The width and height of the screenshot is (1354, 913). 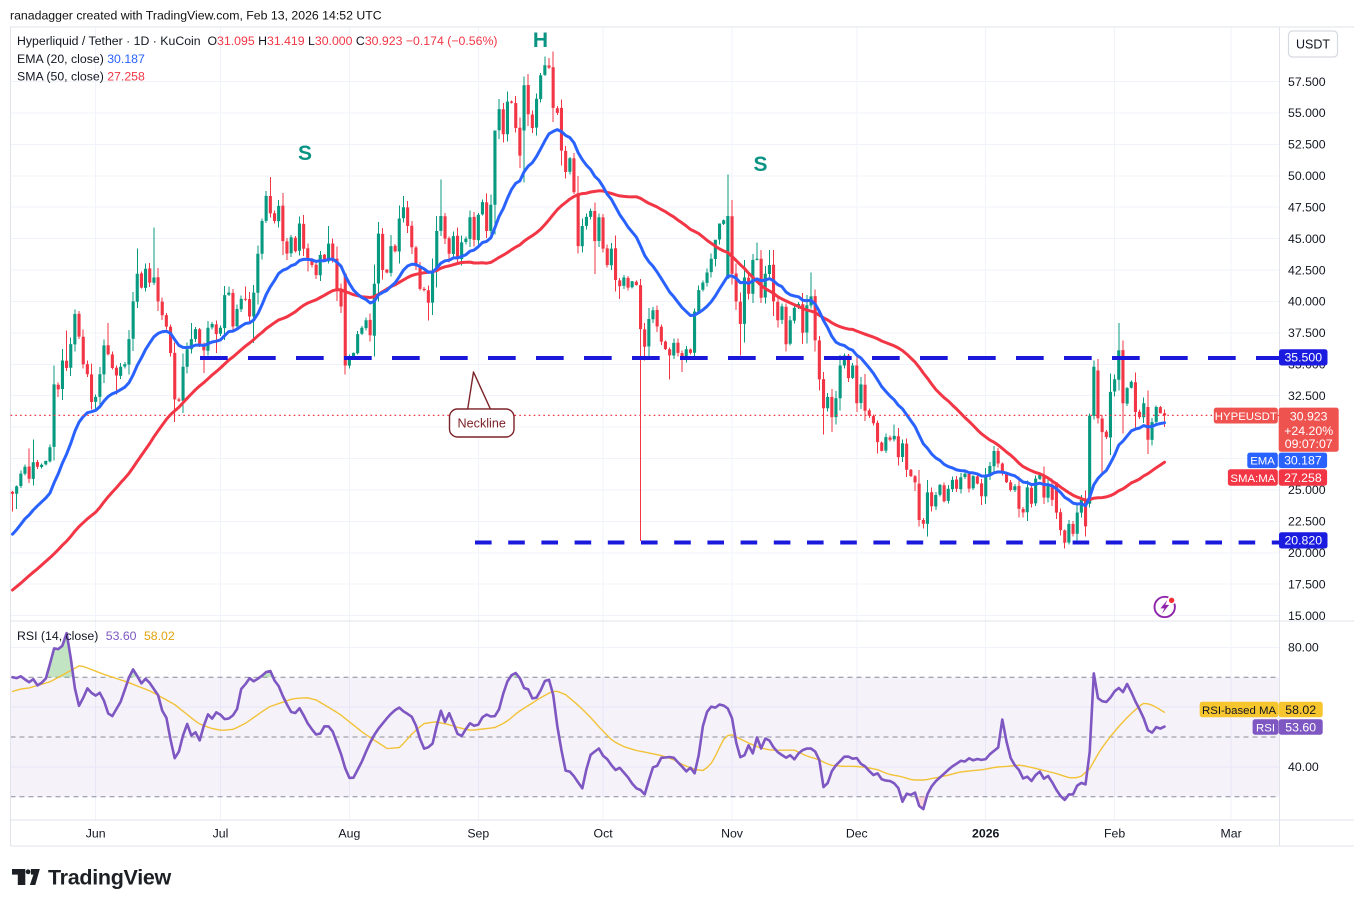 I want to click on svg-text: 52.500, so click(x=1307, y=145).